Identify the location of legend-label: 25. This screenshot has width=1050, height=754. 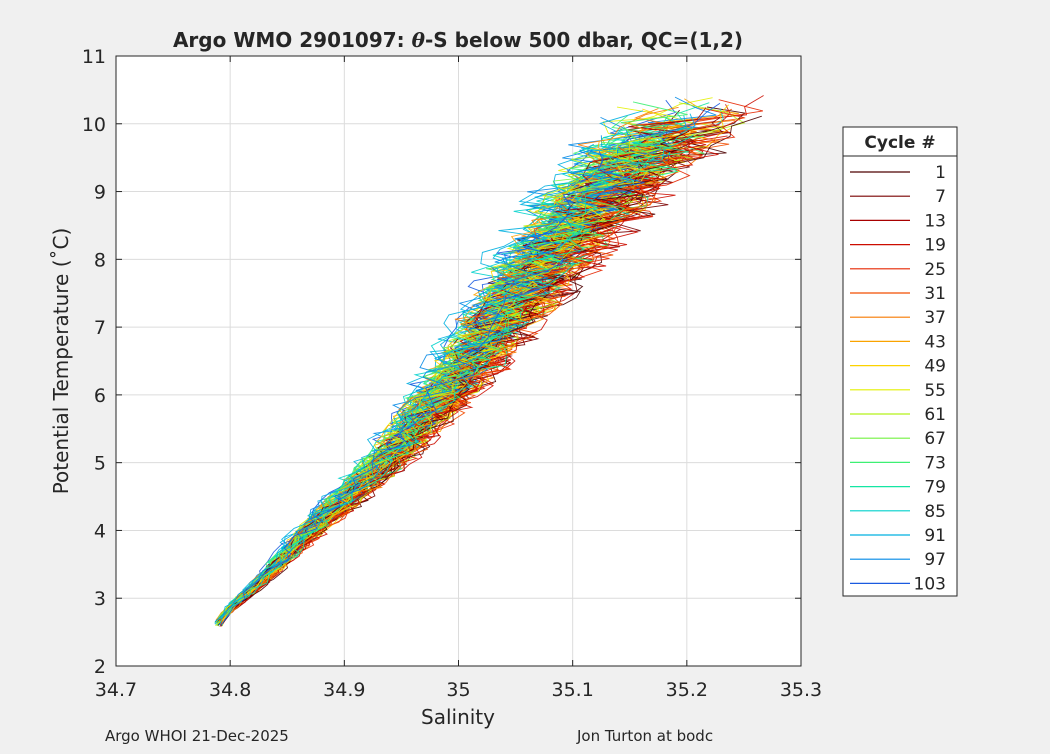
(935, 270).